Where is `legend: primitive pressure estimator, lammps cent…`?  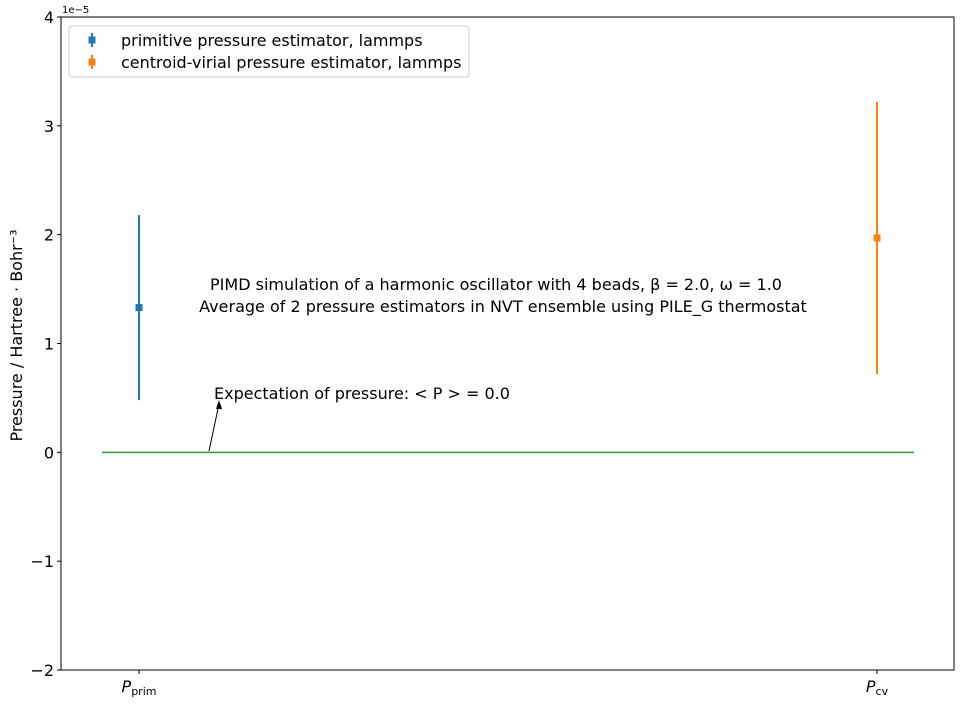 legend: primitive pressure estimator, lammps cent… is located at coordinates (269, 51).